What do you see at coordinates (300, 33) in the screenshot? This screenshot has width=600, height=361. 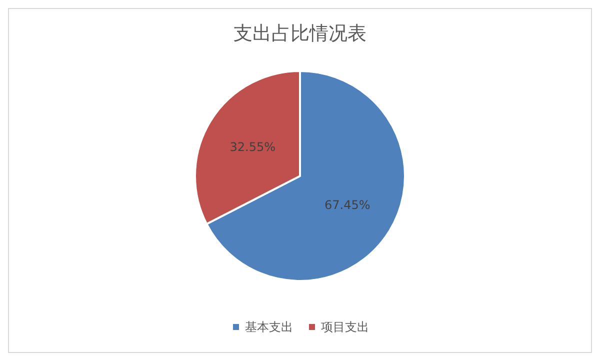 I see `chart-title: 支出占比情况表` at bounding box center [300, 33].